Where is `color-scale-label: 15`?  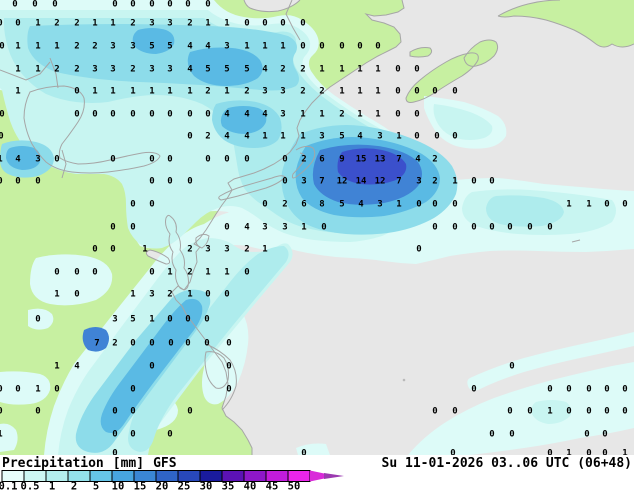 color-scale-label: 15 is located at coordinates (140, 485).